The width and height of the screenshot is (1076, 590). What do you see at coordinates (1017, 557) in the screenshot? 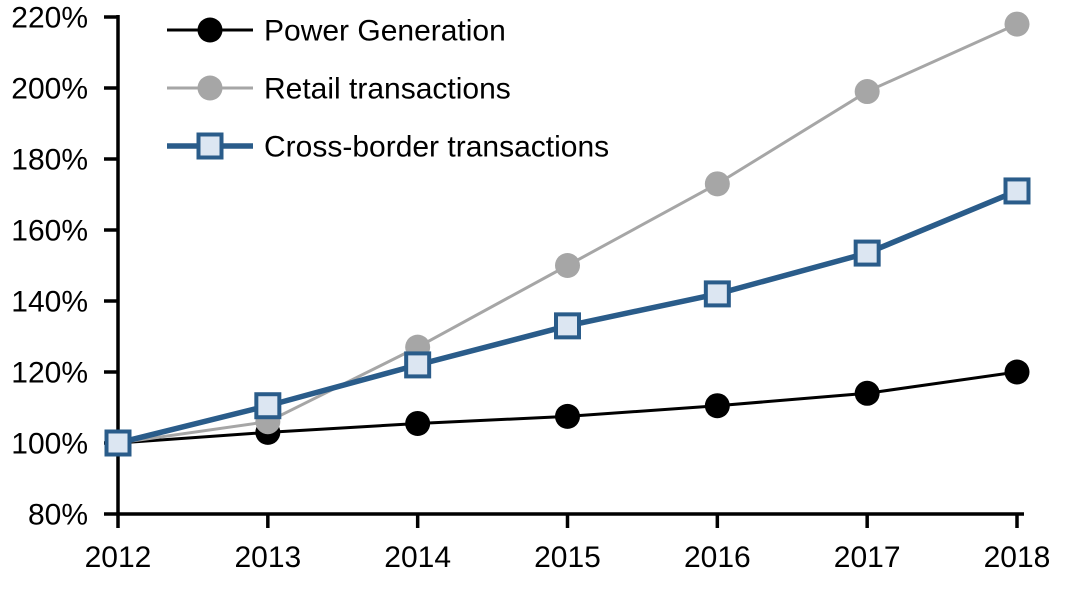
I see `x-axis-tick-label: 2018` at bounding box center [1017, 557].